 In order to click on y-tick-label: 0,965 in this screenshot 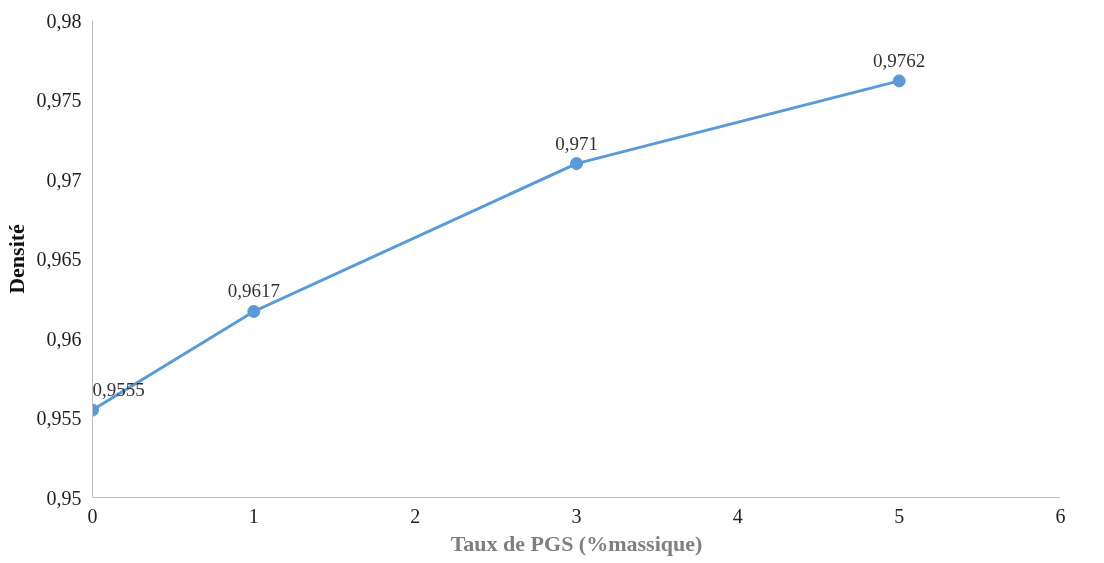, I will do `click(59, 259)`.